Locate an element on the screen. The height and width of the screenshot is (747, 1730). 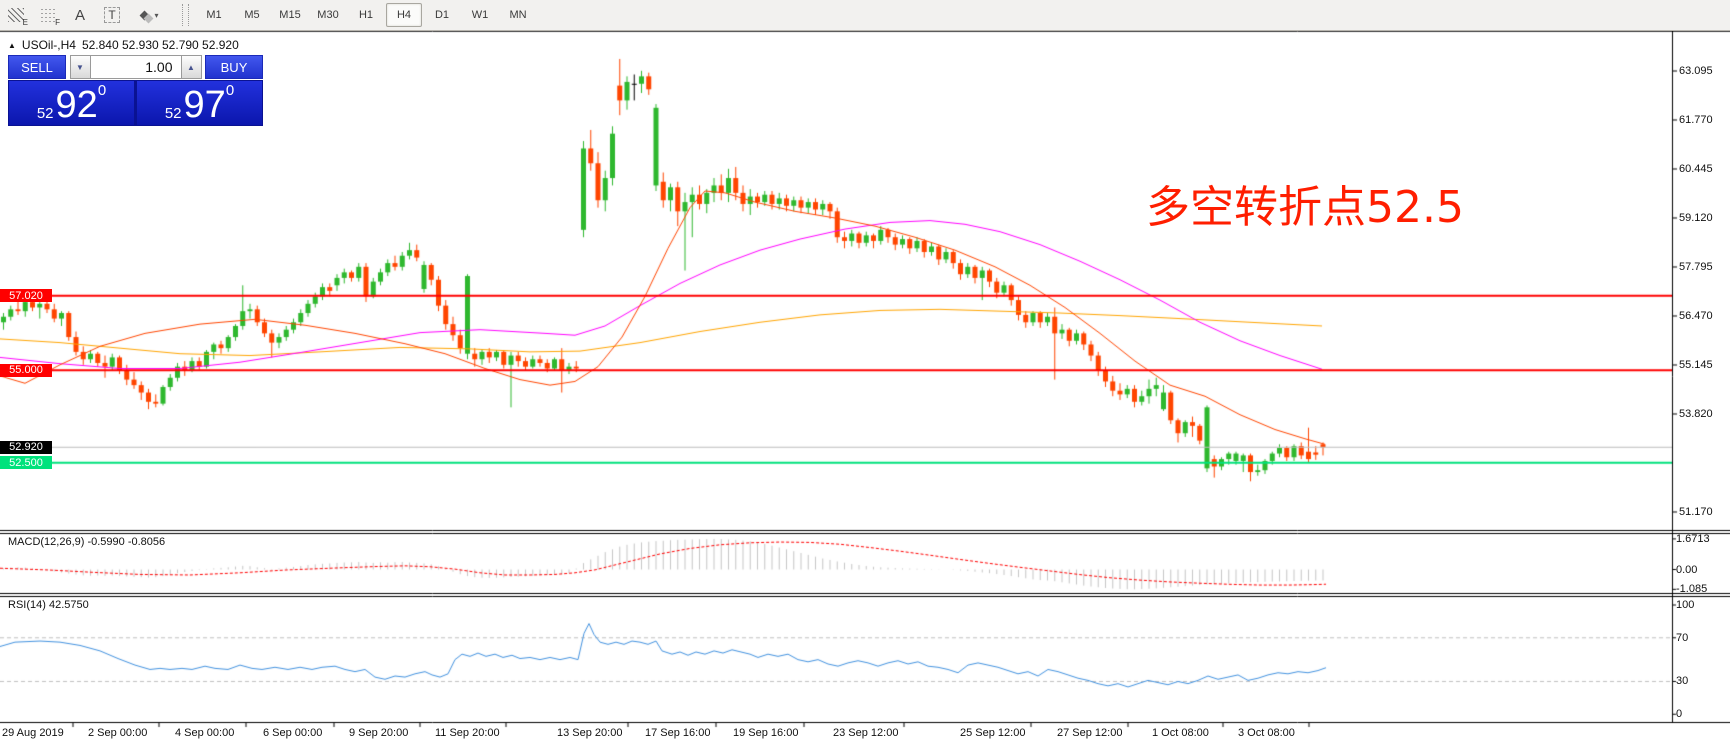
tool-sub-label: F is located at coordinates (57, 22).